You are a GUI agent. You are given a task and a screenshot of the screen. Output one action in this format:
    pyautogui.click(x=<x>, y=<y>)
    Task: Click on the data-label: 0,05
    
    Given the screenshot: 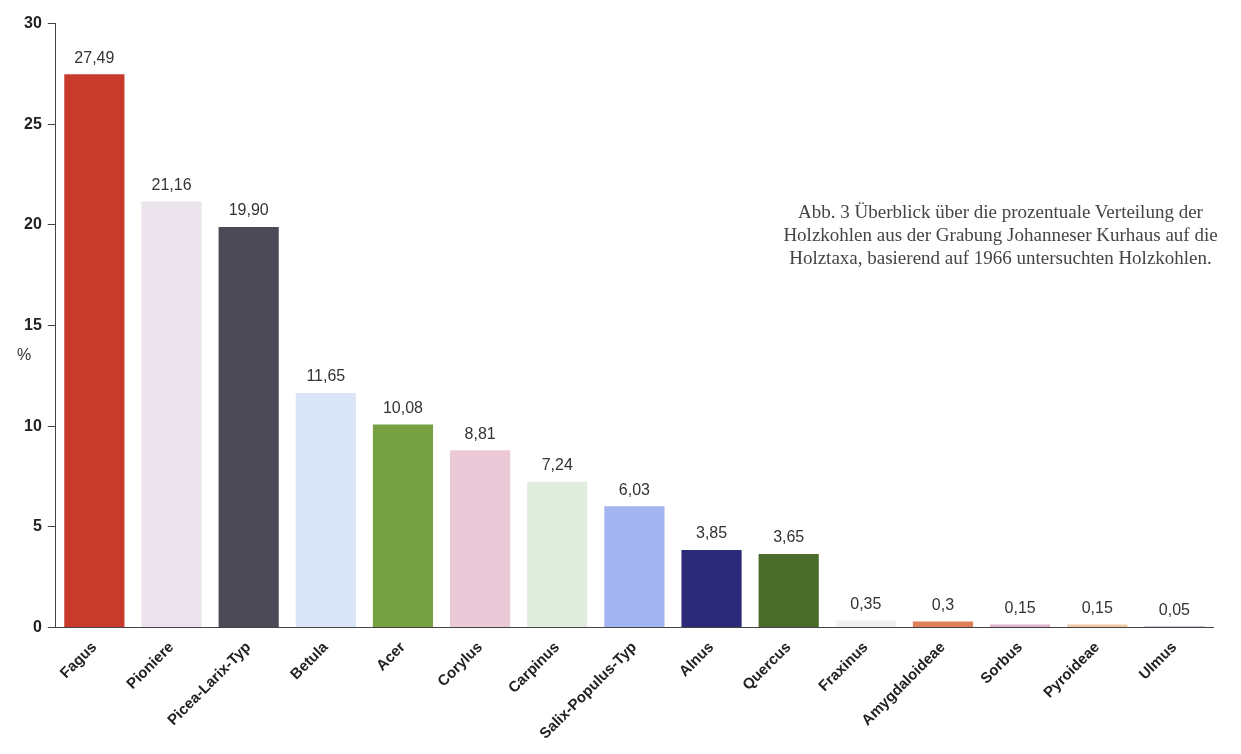 What is the action you would take?
    pyautogui.click(x=1174, y=609)
    